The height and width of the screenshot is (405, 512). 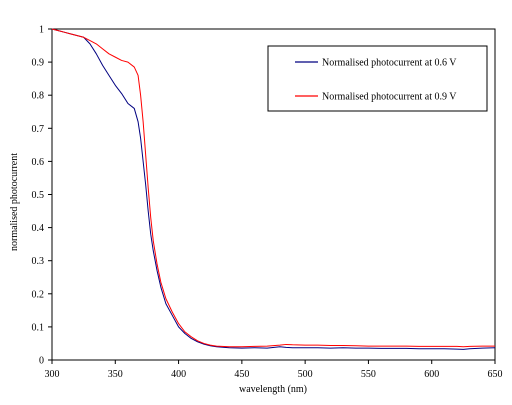 I want to click on y-tick-label: 0.4, so click(x=38, y=228).